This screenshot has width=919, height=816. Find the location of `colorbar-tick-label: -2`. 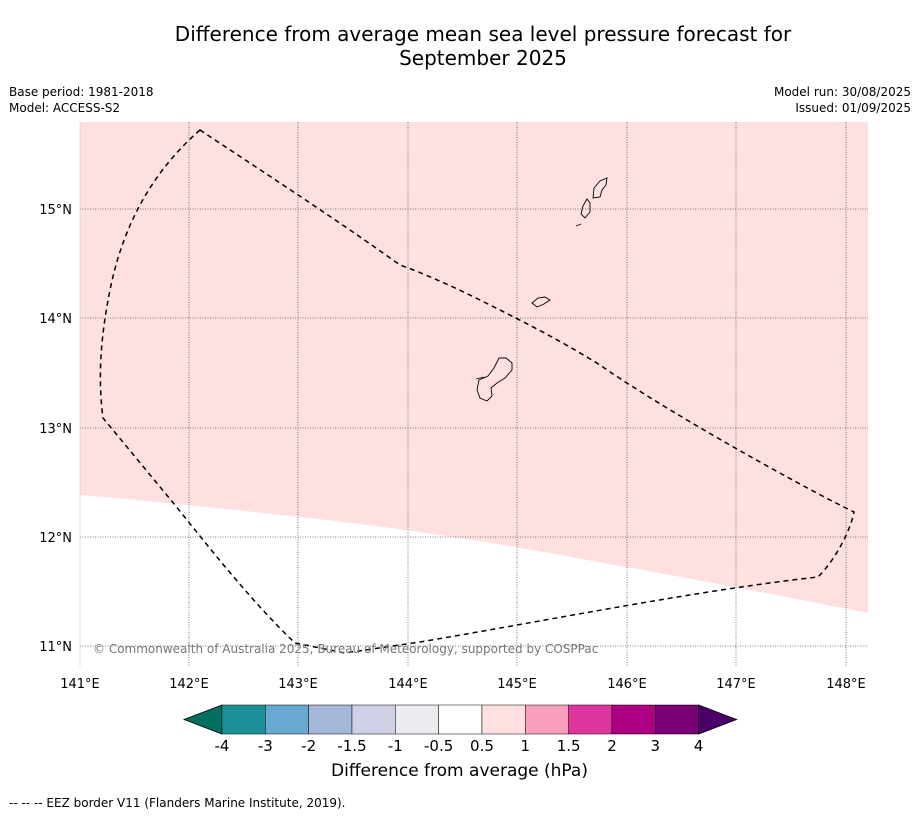

colorbar-tick-label: -2 is located at coordinates (308, 746).